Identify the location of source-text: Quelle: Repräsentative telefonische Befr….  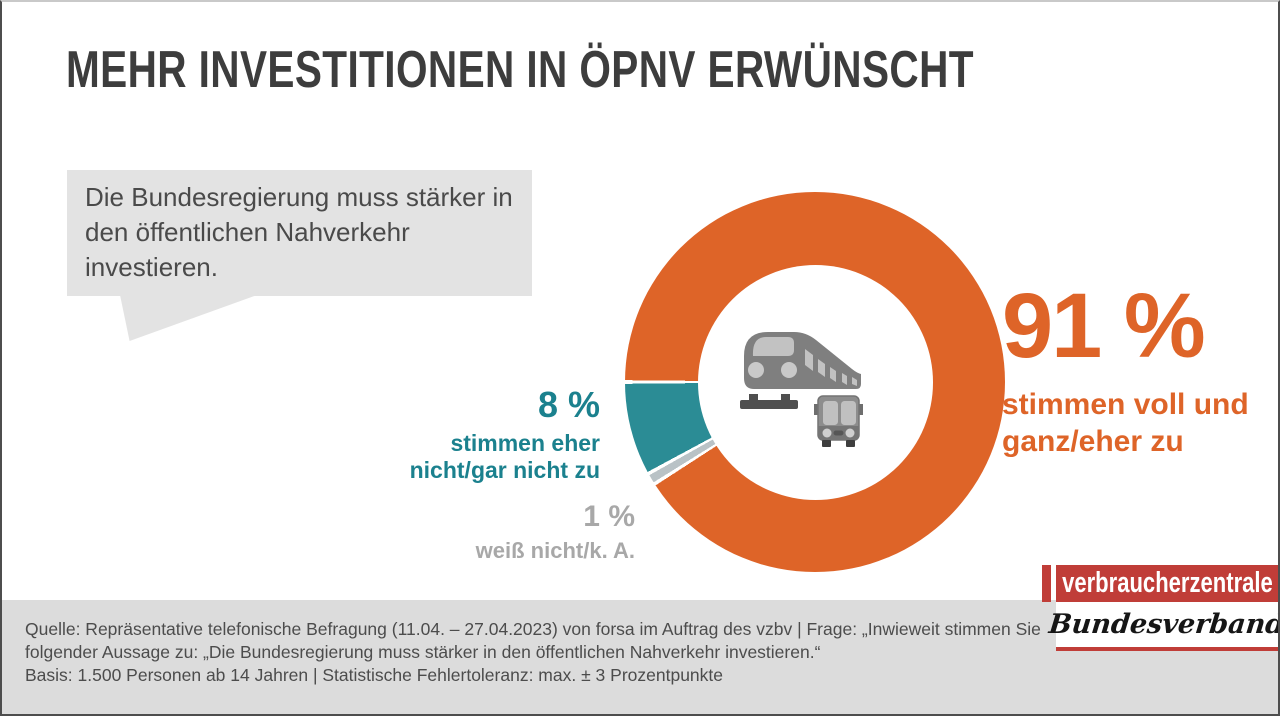
(533, 652).